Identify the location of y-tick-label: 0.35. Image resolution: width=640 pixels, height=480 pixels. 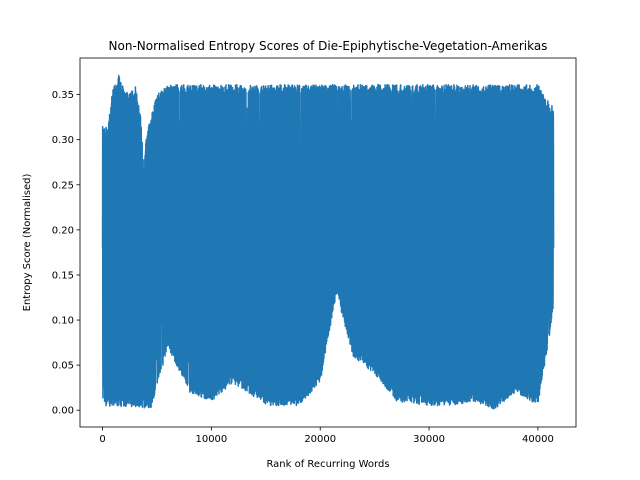
(63, 95).